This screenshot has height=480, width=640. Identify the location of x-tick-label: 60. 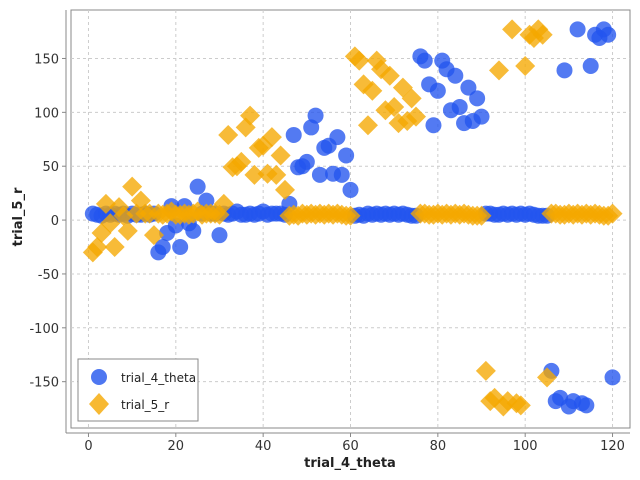
(350, 446).